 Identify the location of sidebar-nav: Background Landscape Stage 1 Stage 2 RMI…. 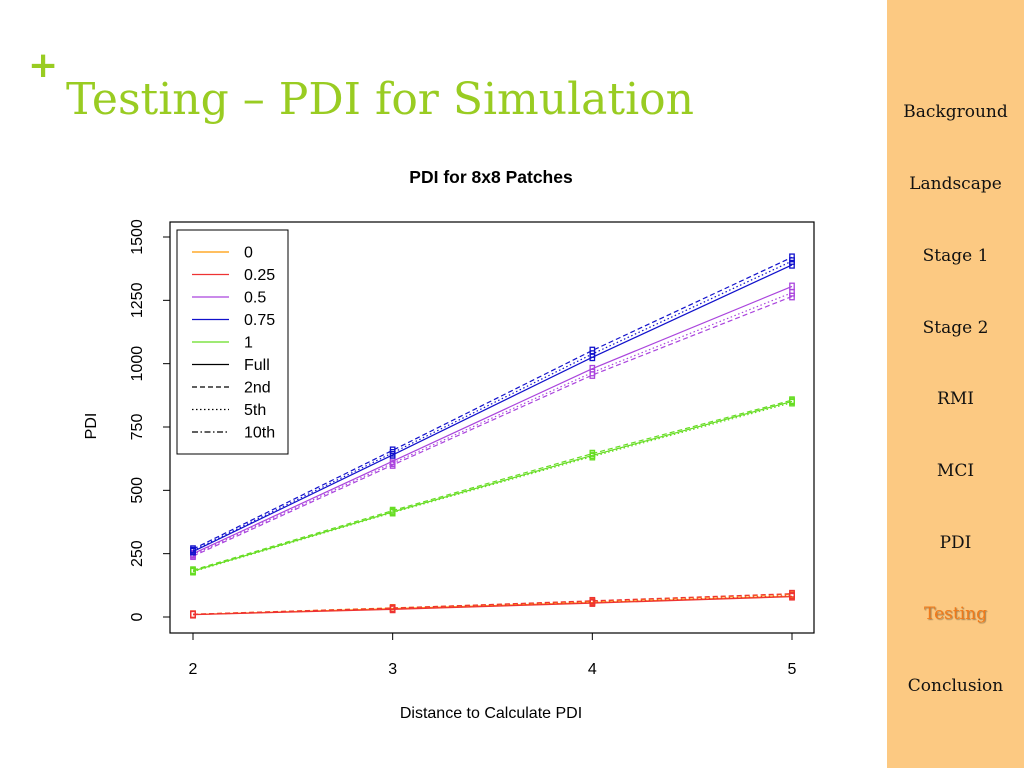
(955, 384).